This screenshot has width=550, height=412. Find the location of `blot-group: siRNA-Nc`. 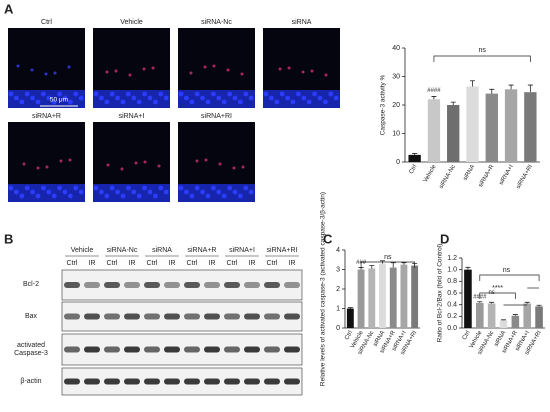

blot-group: siRNA-Nc is located at coordinates (122, 250).